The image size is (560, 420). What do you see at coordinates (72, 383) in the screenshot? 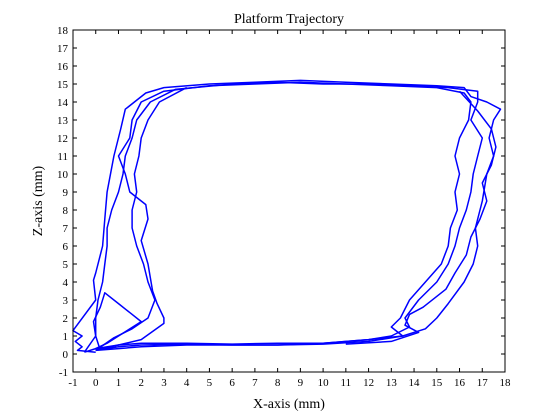
I see `x-tick-label: -1` at bounding box center [72, 383].